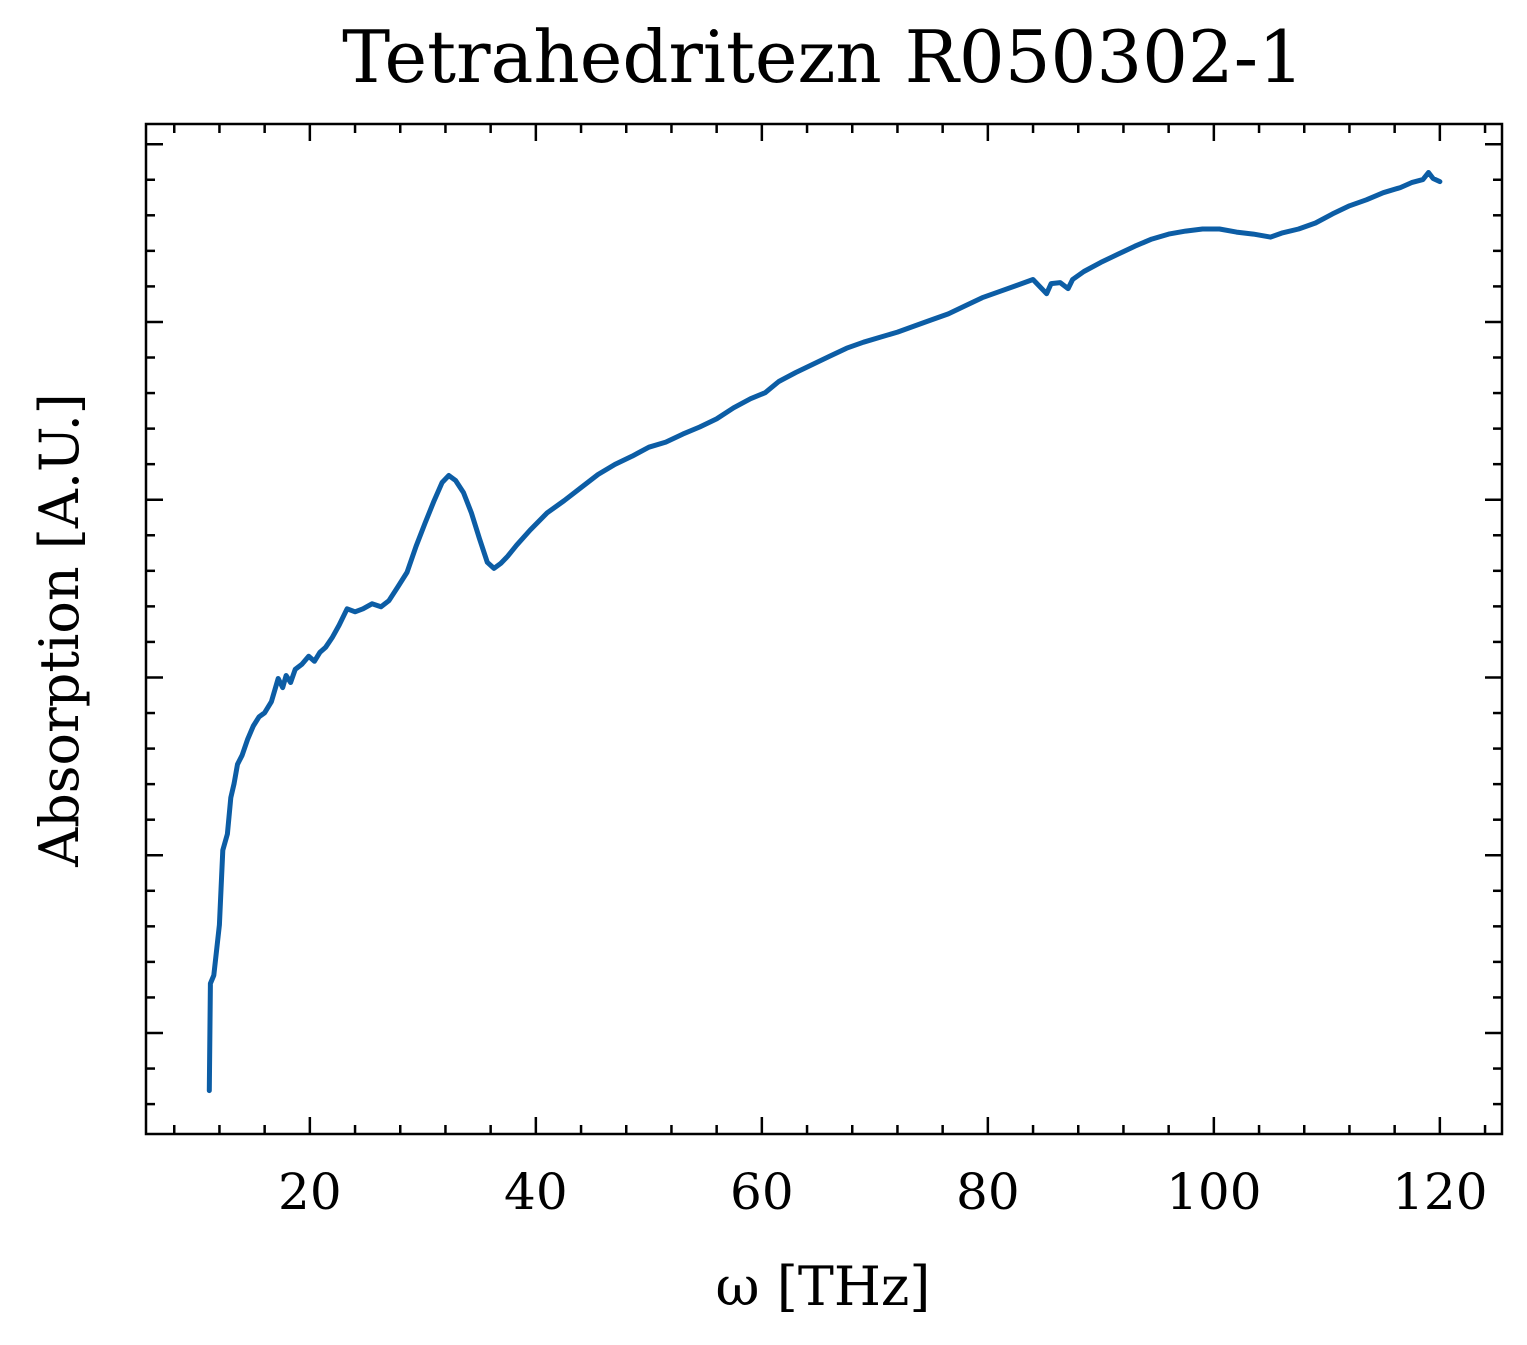 The image size is (1527, 1345). I want to click on x-tick-label: 20, so click(310, 1192).